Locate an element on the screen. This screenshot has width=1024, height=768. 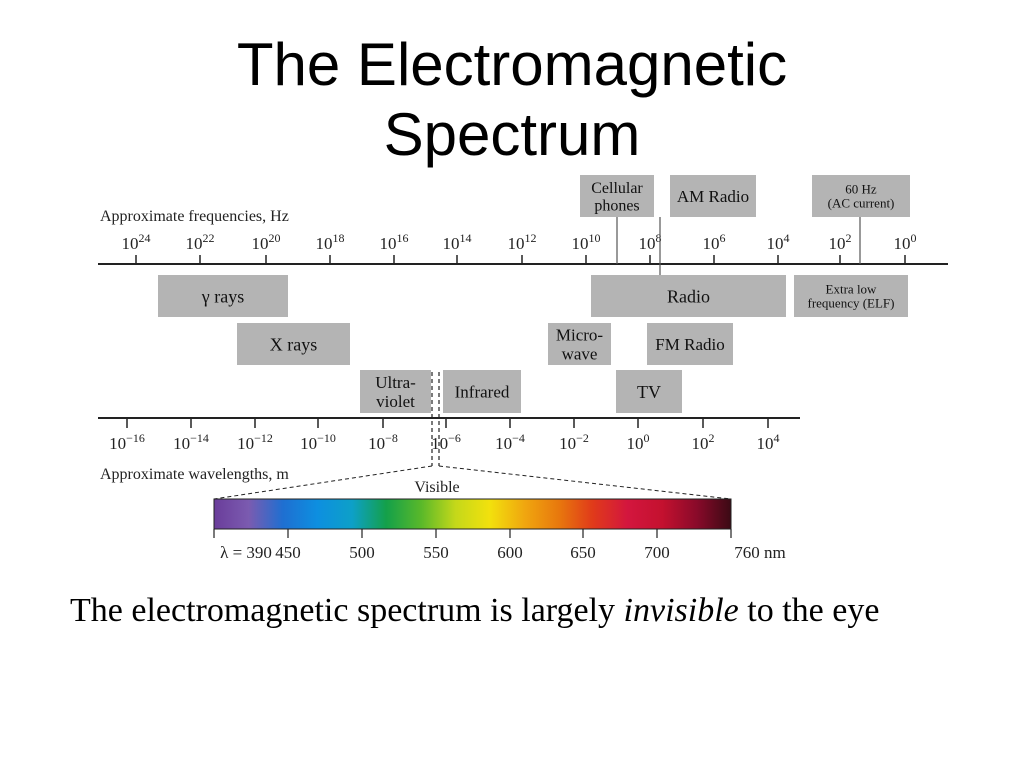
frequency-tick-label: 10⁸ is located at coordinates (650, 242).